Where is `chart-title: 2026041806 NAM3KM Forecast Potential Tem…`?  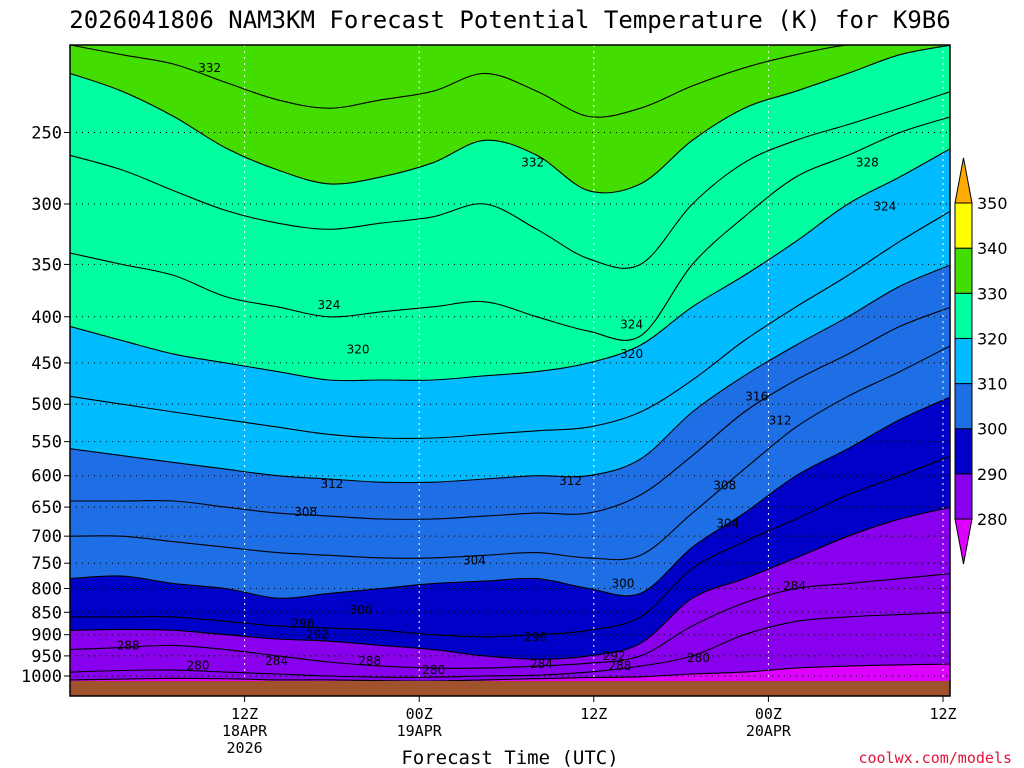 chart-title: 2026041806 NAM3KM Forecast Potential Tem… is located at coordinates (509, 20).